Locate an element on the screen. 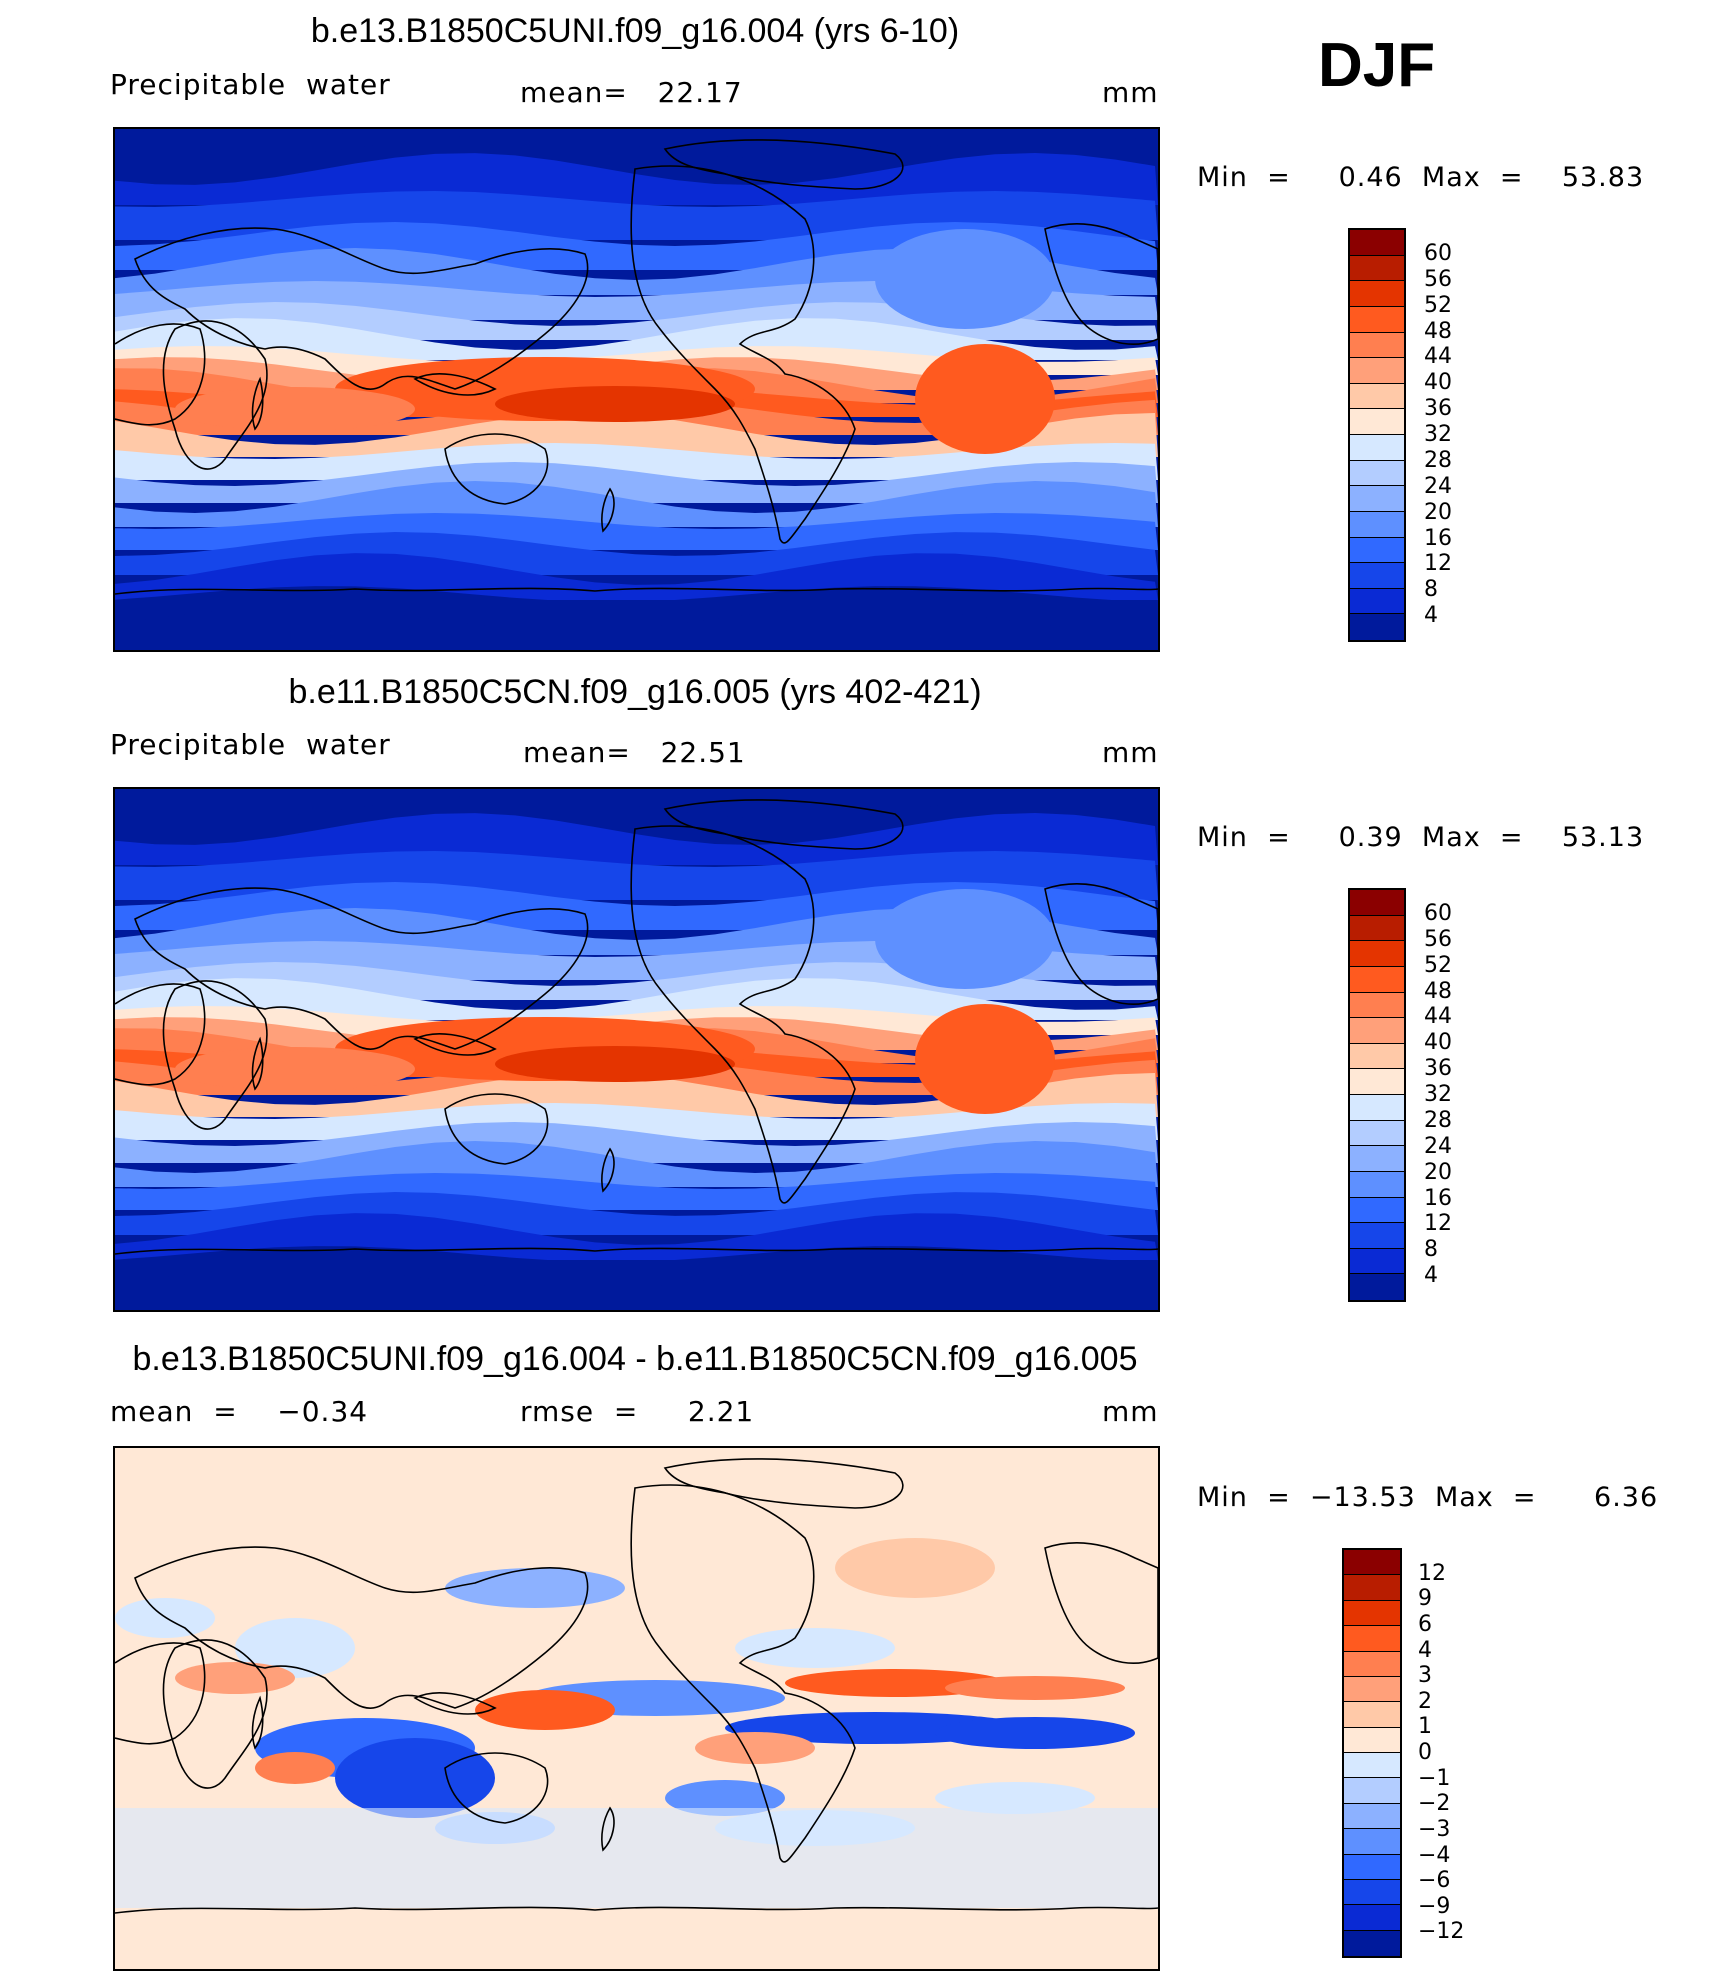 This screenshot has height=1971, width=1710. colorbar-tick-label: 40 is located at coordinates (1438, 1043).